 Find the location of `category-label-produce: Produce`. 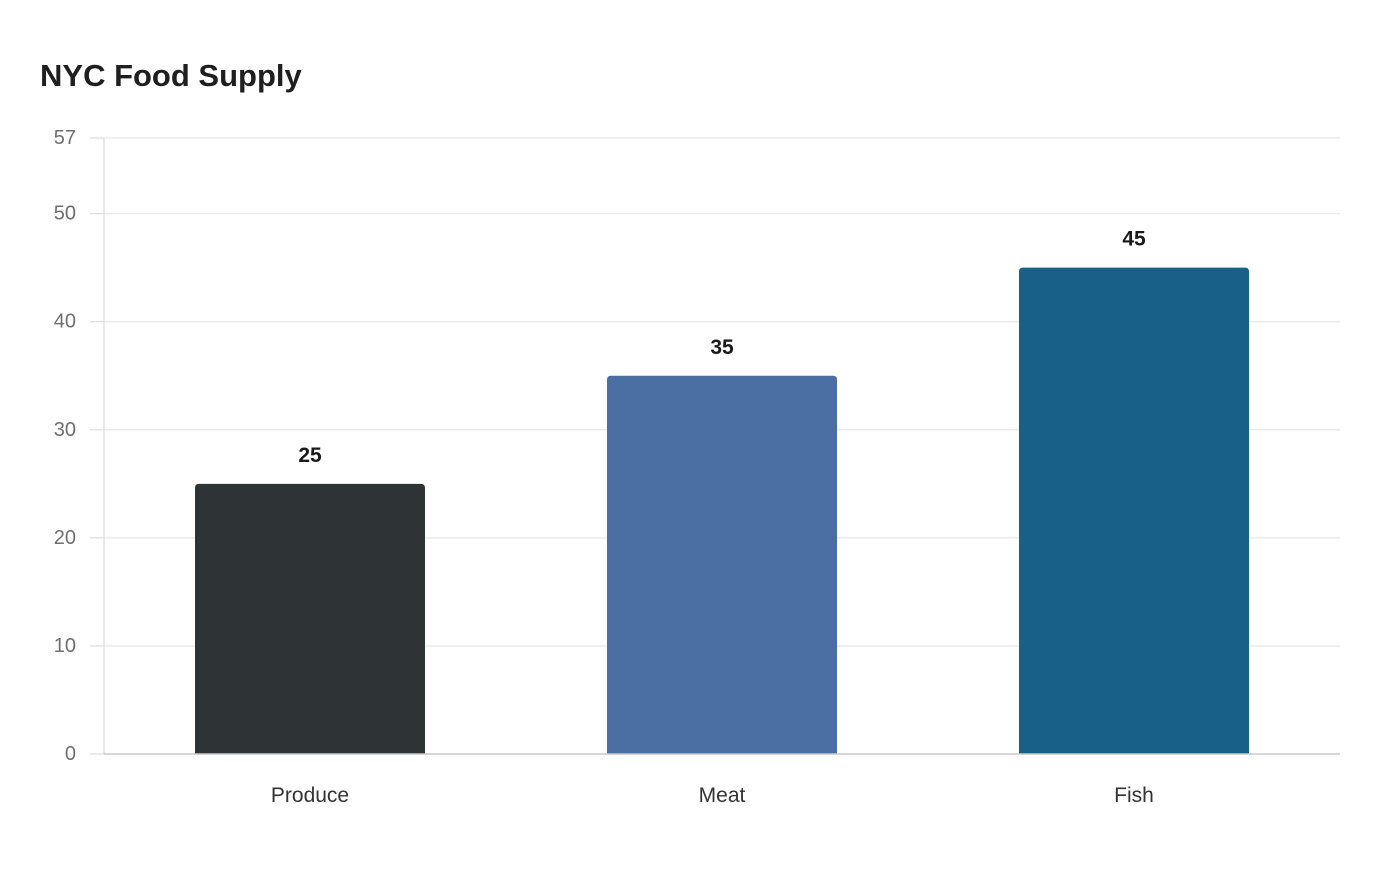

category-label-produce: Produce is located at coordinates (310, 795).